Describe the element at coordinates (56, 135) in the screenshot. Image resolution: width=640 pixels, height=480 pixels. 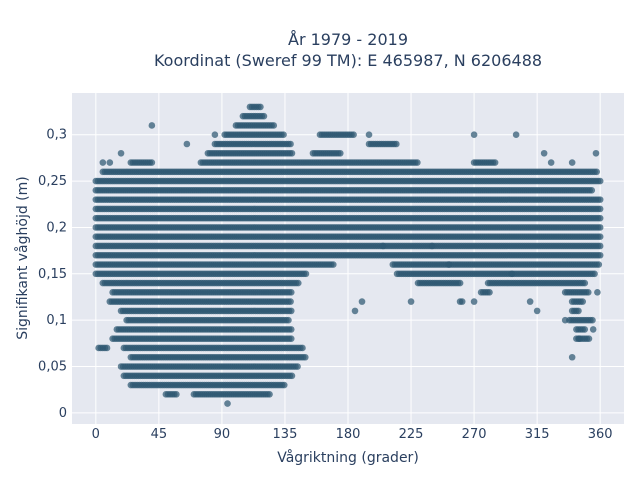
I see `y-tick-label: 0,3` at that location.